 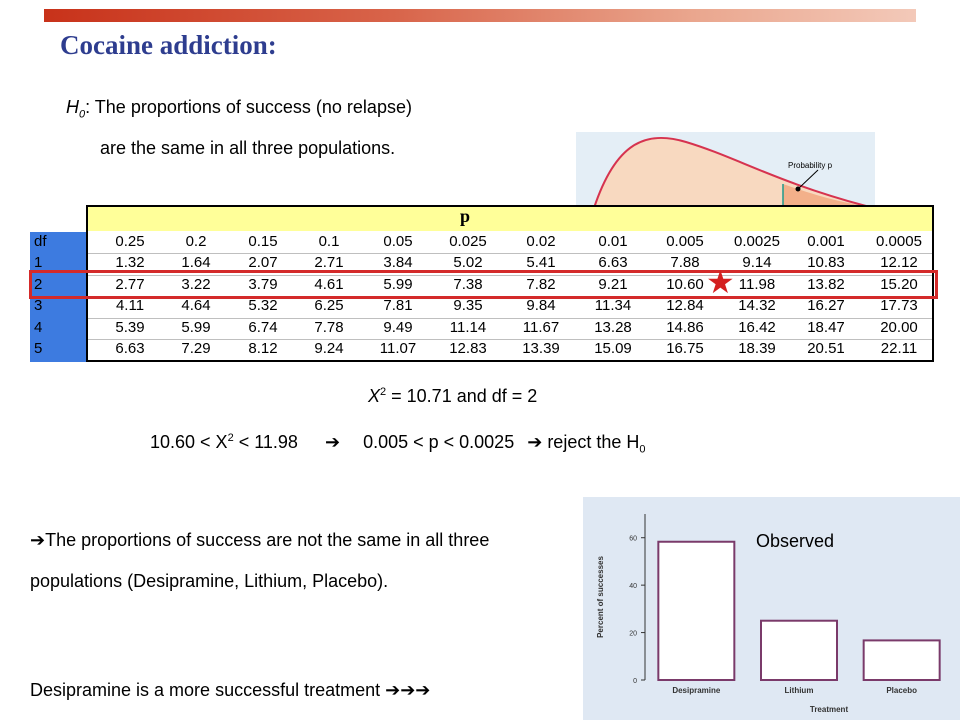 I want to click on table-cell: 13.82, so click(x=826, y=284).